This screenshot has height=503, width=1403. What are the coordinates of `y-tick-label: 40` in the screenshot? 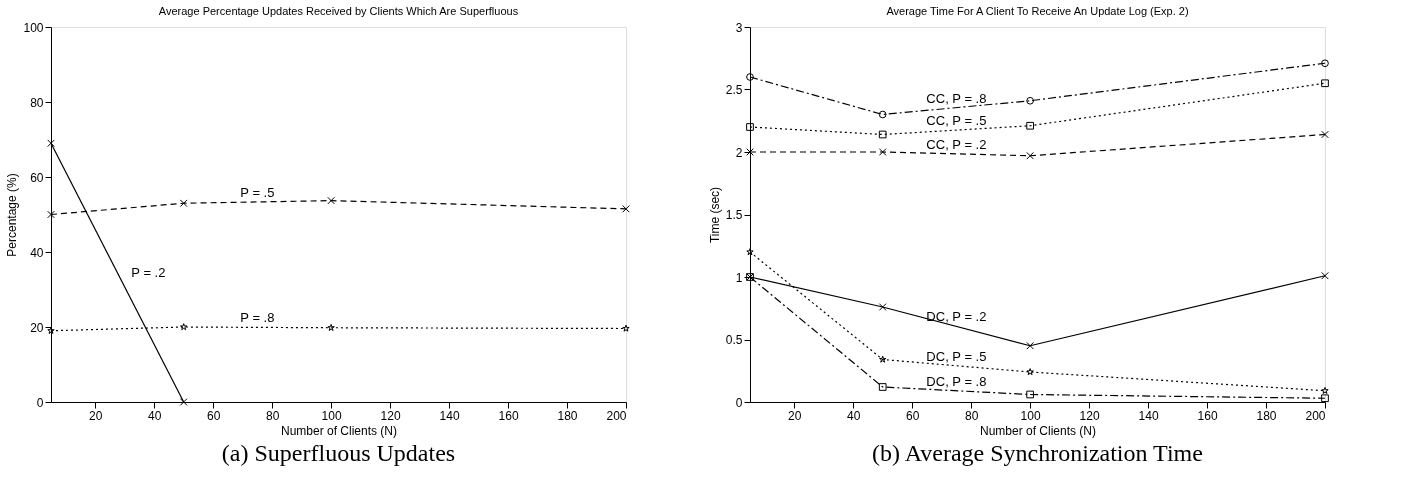 It's located at (37, 252).